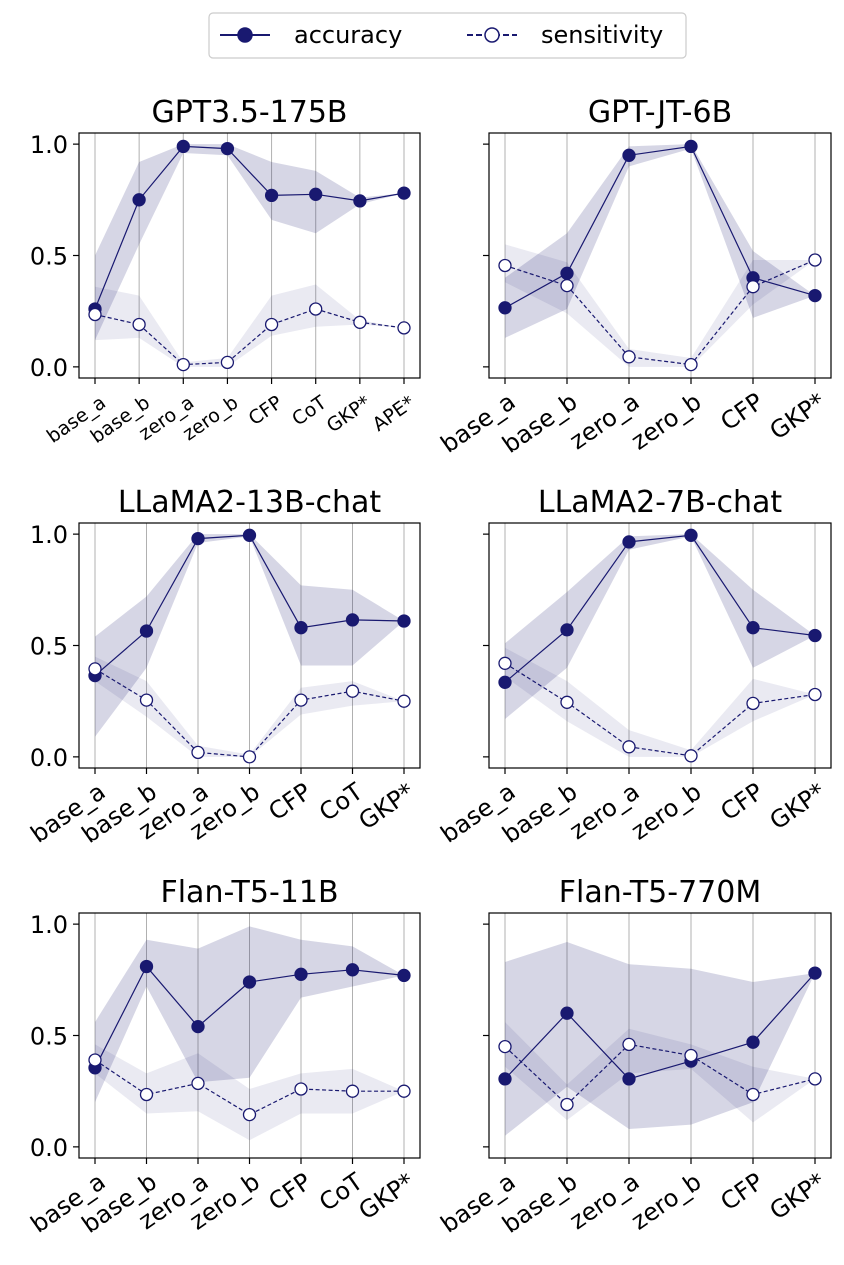 This screenshot has width=844, height=1265. Describe the element at coordinates (250, 502) in the screenshot. I see `chart-title: LLaMA2-13B-chat` at that location.